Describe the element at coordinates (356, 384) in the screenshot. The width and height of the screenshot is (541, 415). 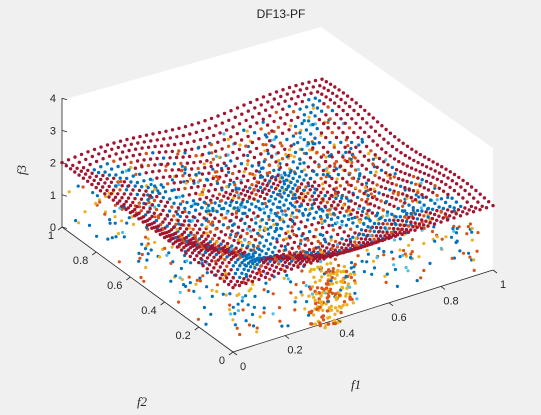
I see `x-axis-label-base: f1` at that location.